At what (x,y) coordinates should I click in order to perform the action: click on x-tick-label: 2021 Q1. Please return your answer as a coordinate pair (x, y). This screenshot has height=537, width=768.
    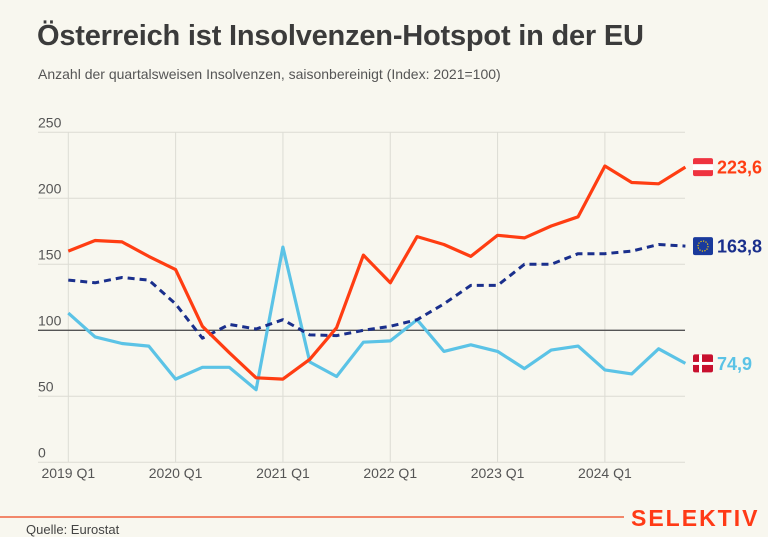
    Looking at the image, I should click on (283, 473).